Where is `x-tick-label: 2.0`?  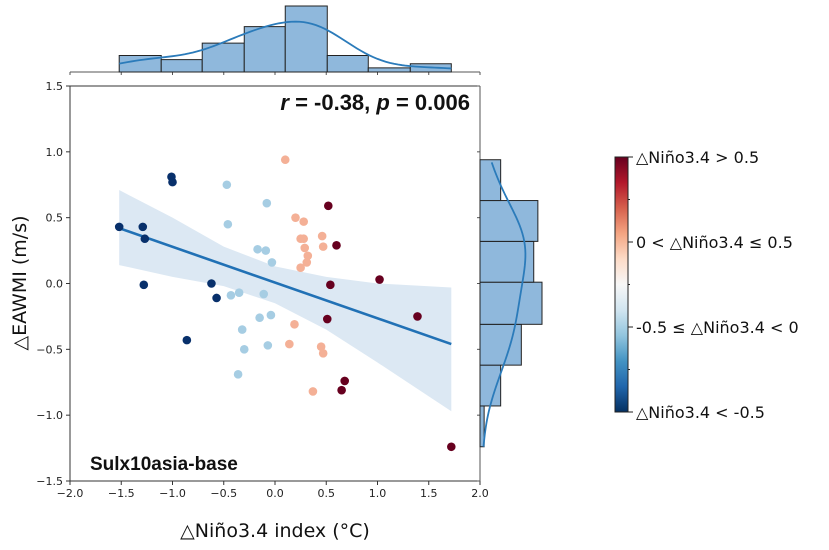
x-tick-label: 2.0 is located at coordinates (480, 493).